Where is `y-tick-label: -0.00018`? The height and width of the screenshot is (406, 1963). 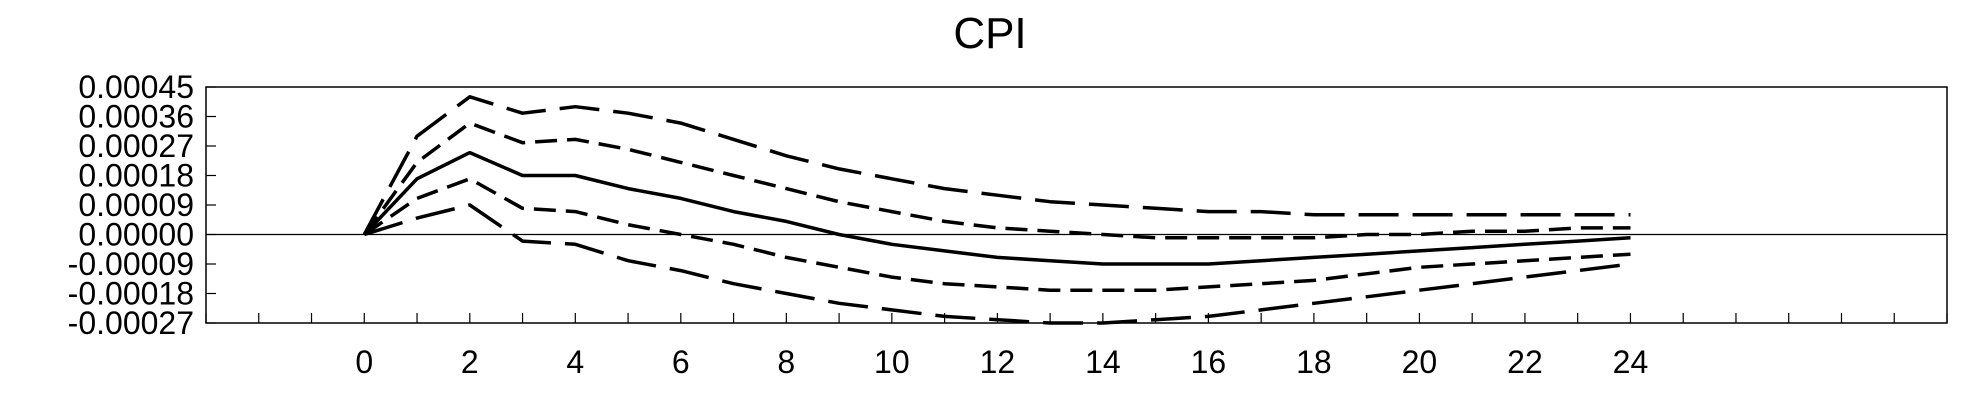
y-tick-label: -0.00018 is located at coordinates (131, 294).